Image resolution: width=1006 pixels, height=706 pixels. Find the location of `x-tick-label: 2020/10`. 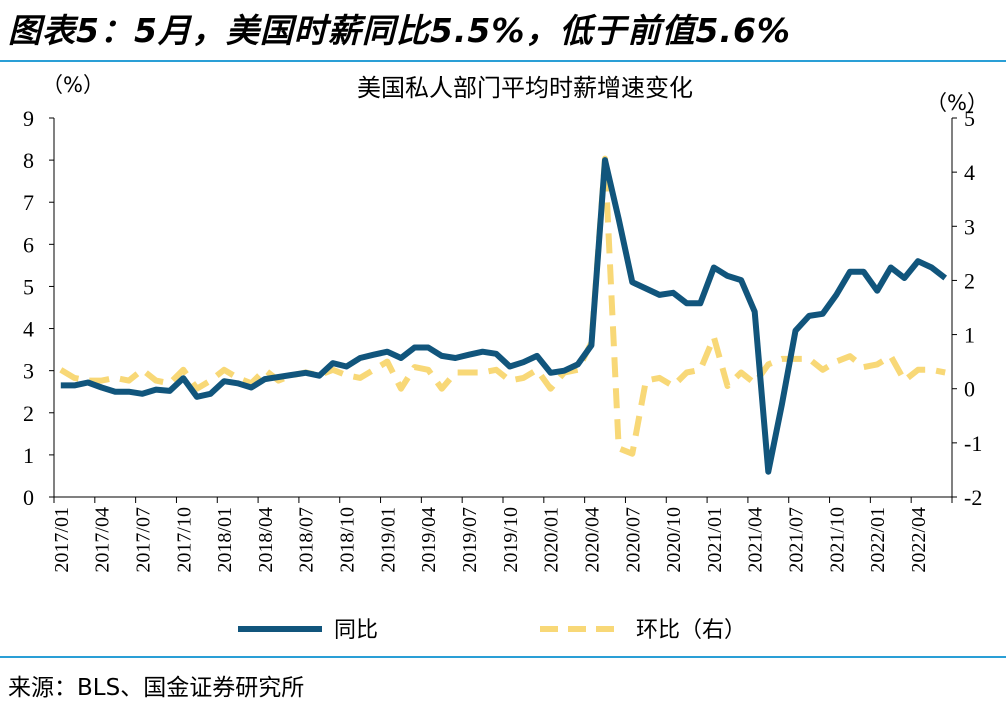

x-tick-label: 2020/10 is located at coordinates (674, 540).